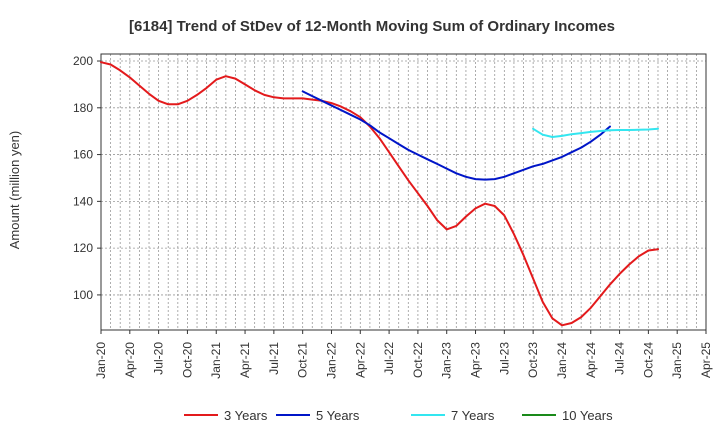 Image resolution: width=720 pixels, height=440 pixels. What do you see at coordinates (83, 61) in the screenshot?
I see `y-tick-label: 200` at bounding box center [83, 61].